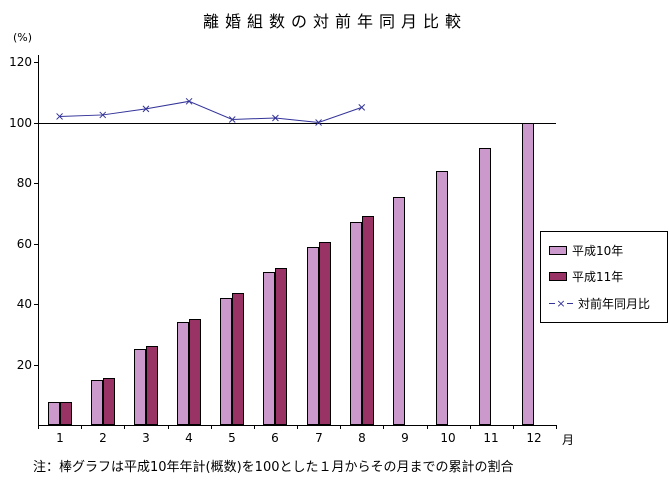 The height and width of the screenshot is (490, 670). What do you see at coordinates (109, 401) in the screenshot?
I see `bar-s2-m2` at bounding box center [109, 401].